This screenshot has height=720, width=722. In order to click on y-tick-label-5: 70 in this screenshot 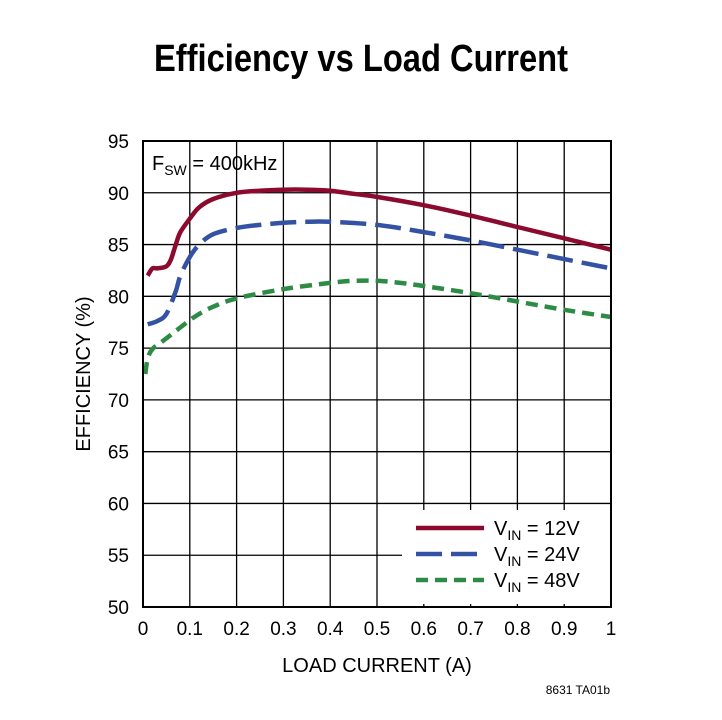, I will do `click(118, 401)`.